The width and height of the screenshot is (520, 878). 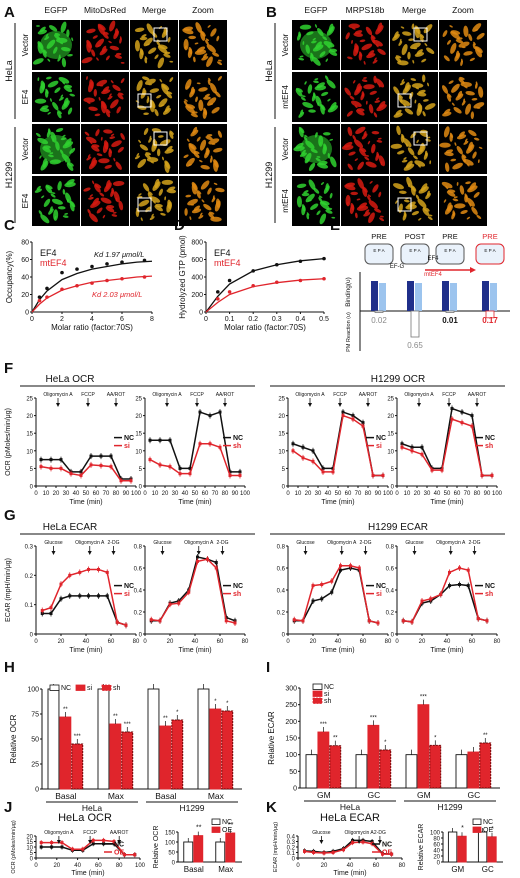 What do you see at coordinates (13, 738) in the screenshot?
I see `H-y-axis-label: Relative OCR` at bounding box center [13, 738].